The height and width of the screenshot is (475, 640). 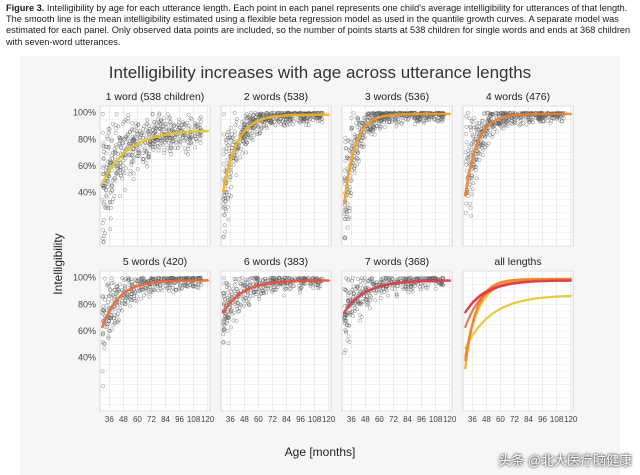 What do you see at coordinates (87, 331) in the screenshot?
I see `y-tick-label: 60%` at bounding box center [87, 331].